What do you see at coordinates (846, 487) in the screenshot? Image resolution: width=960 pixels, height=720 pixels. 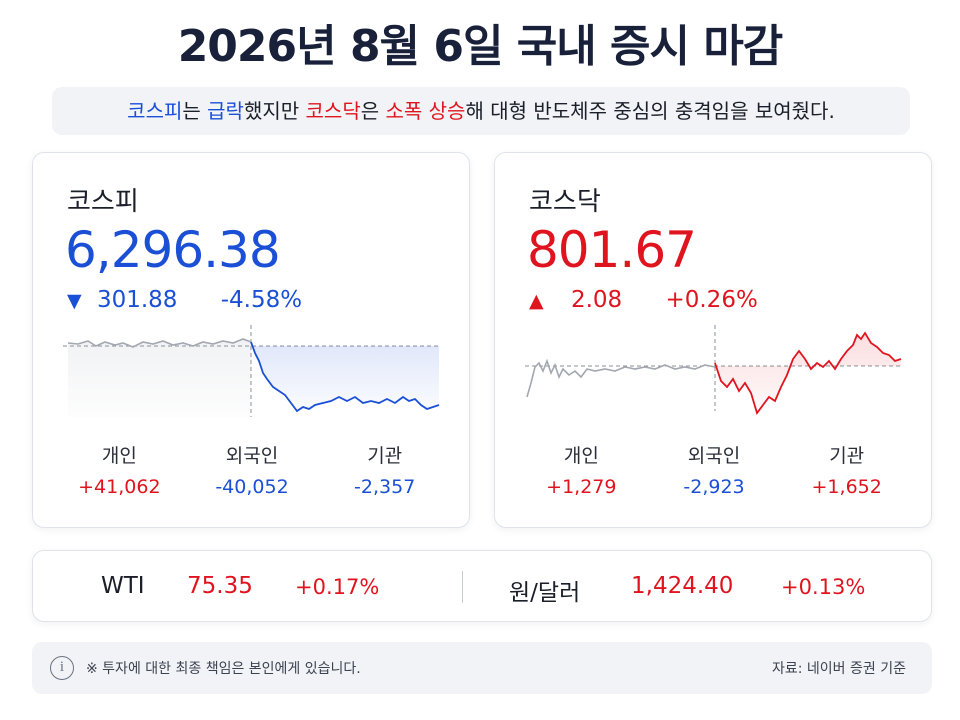 I see `investor-value: +1,652` at bounding box center [846, 487].